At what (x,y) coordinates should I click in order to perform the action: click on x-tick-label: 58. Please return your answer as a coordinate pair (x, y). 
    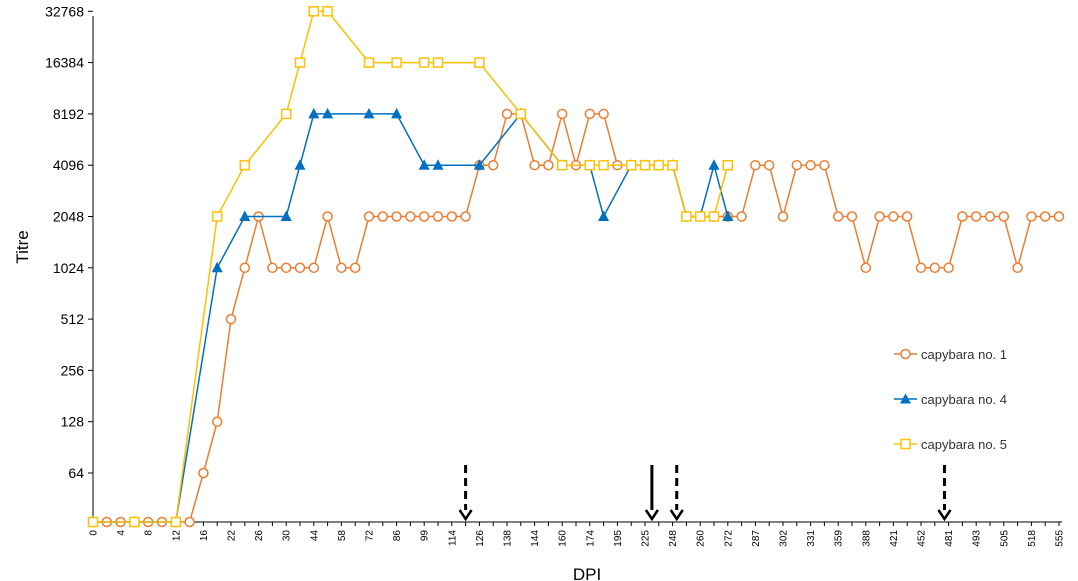
    Looking at the image, I should click on (342, 536).